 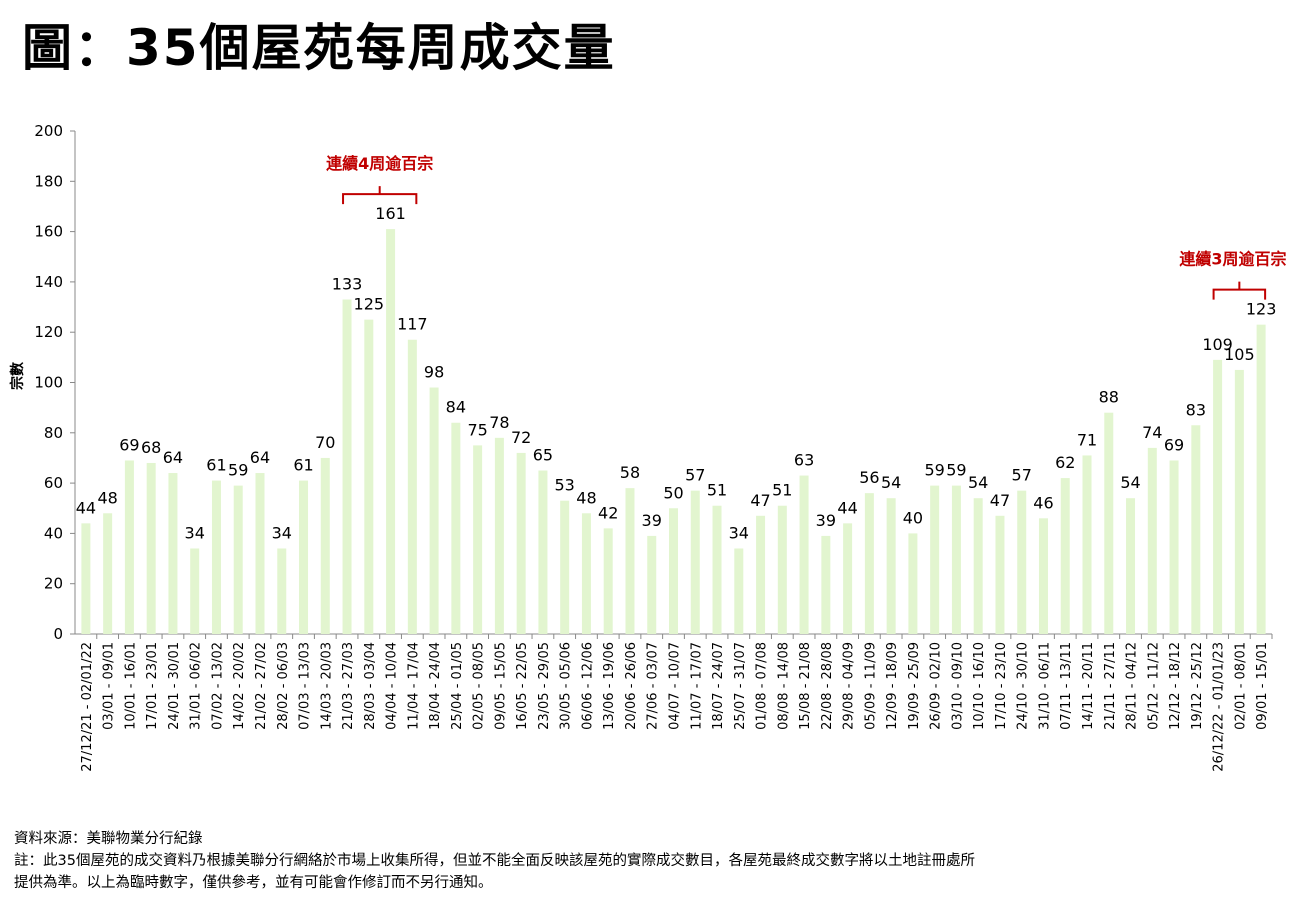 What do you see at coordinates (435, 686) in the screenshot?
I see `x-tick-label: 18/04 - 24/04` at bounding box center [435, 686].